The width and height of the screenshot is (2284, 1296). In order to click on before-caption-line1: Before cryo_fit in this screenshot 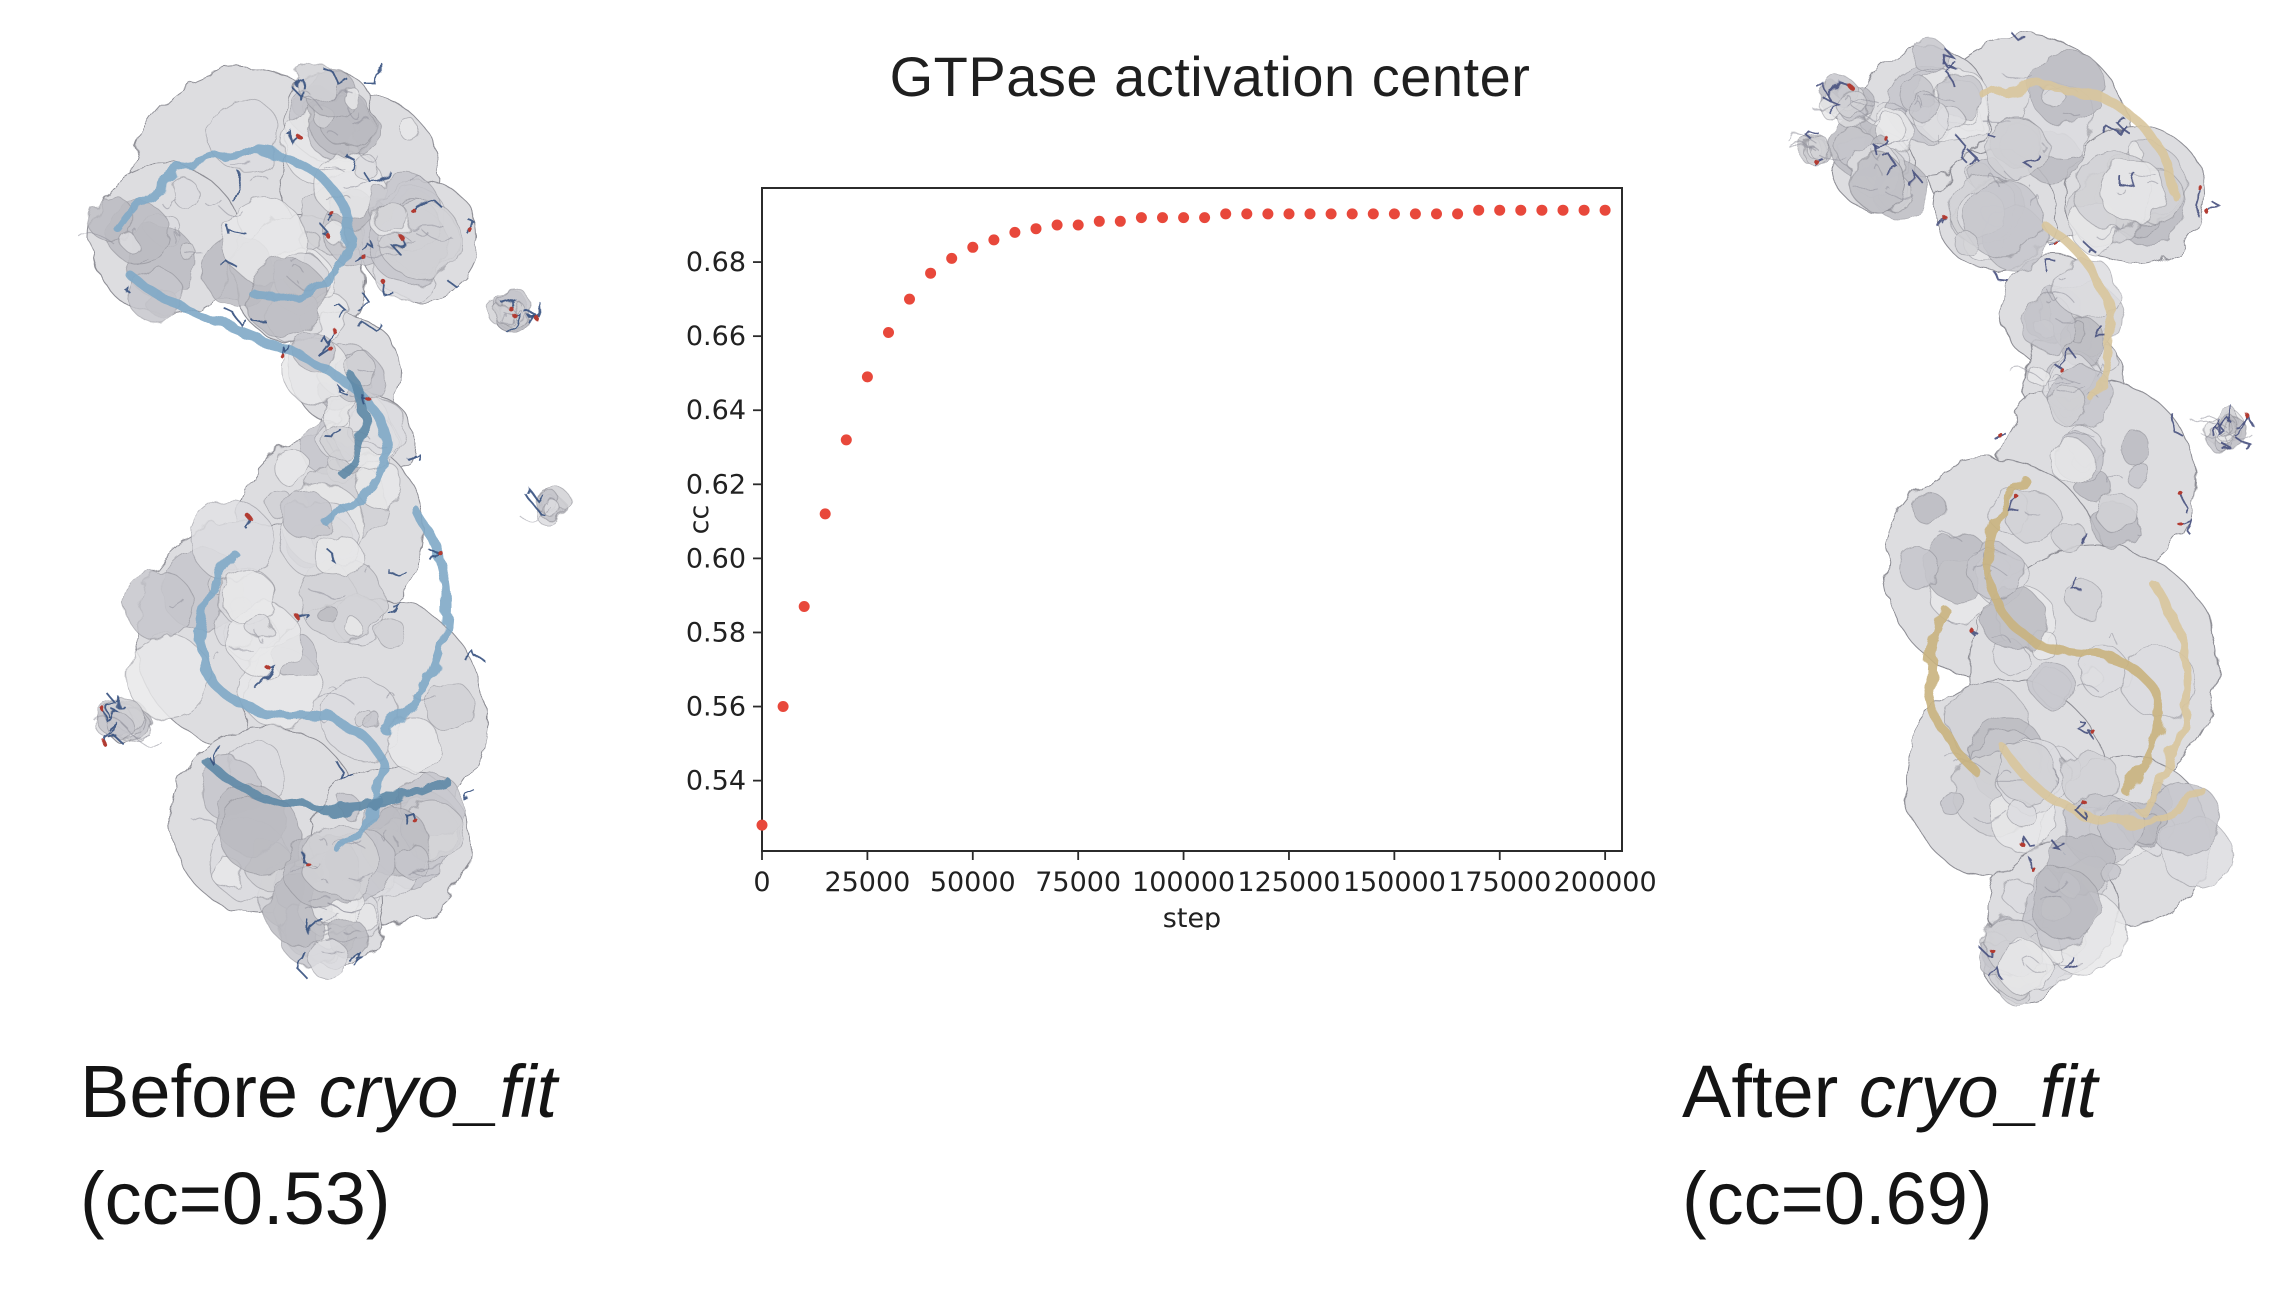, I will do `click(318, 1091)`.